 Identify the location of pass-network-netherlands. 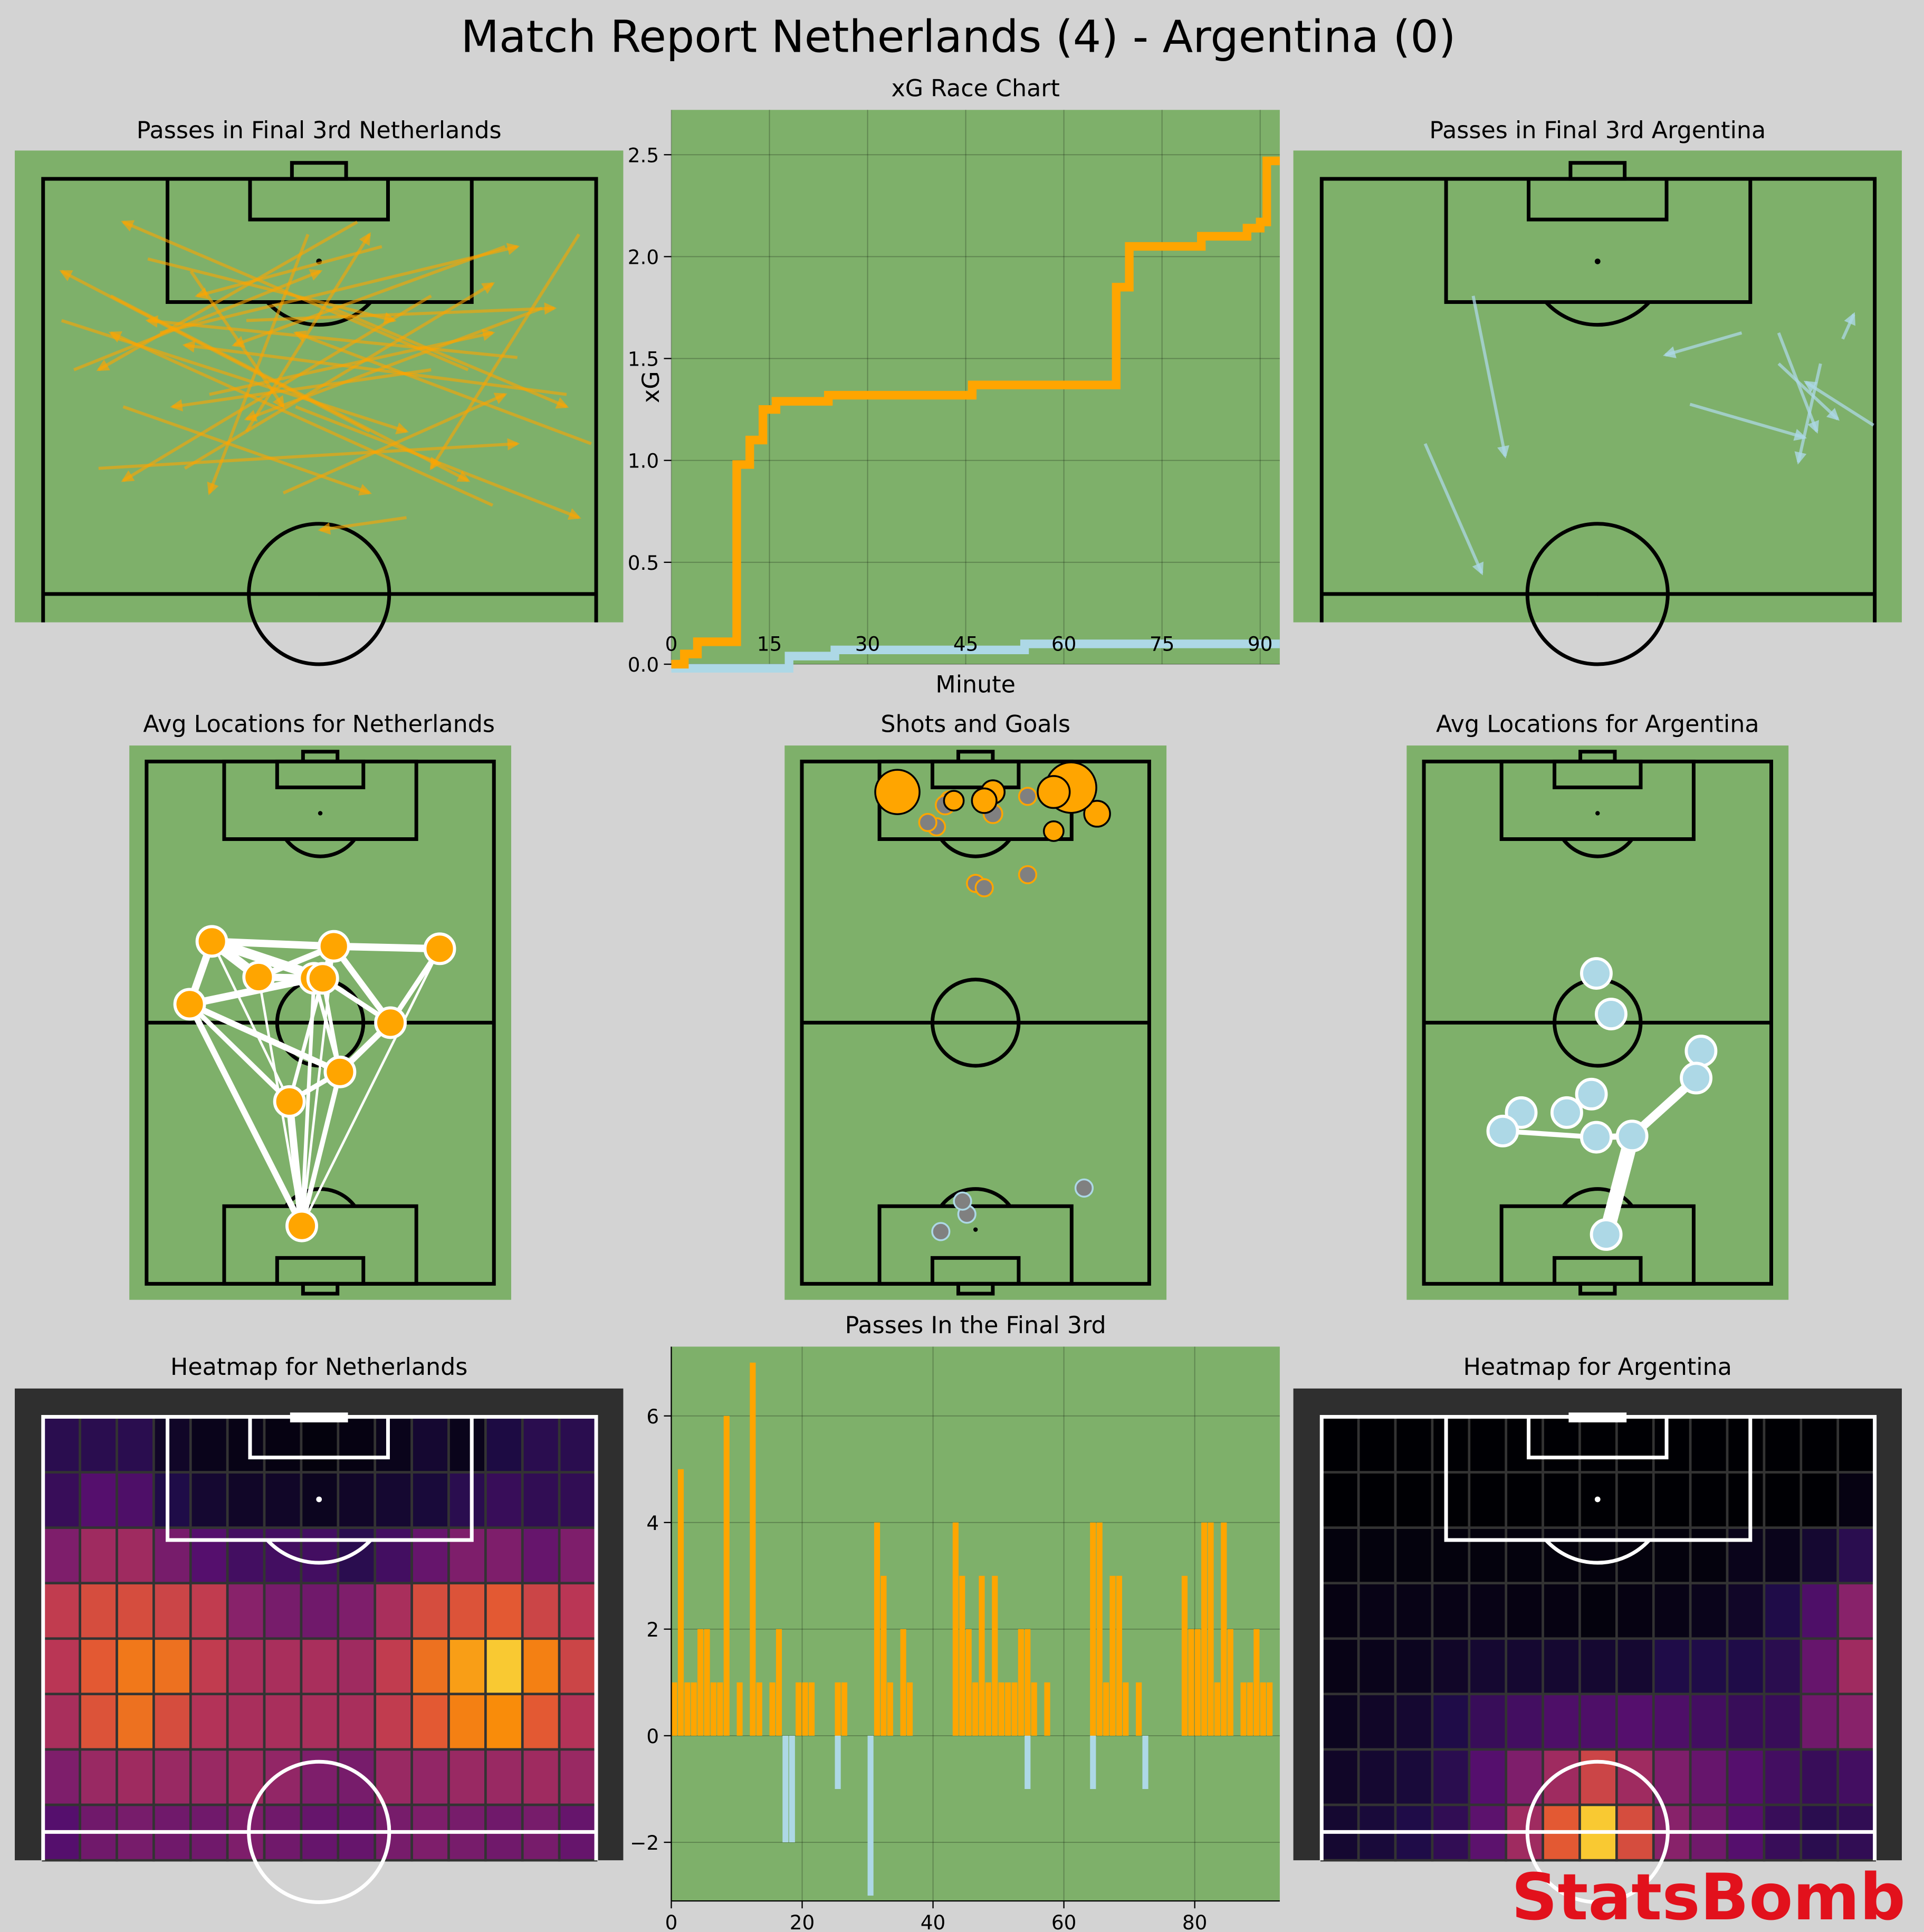
(314, 1084).